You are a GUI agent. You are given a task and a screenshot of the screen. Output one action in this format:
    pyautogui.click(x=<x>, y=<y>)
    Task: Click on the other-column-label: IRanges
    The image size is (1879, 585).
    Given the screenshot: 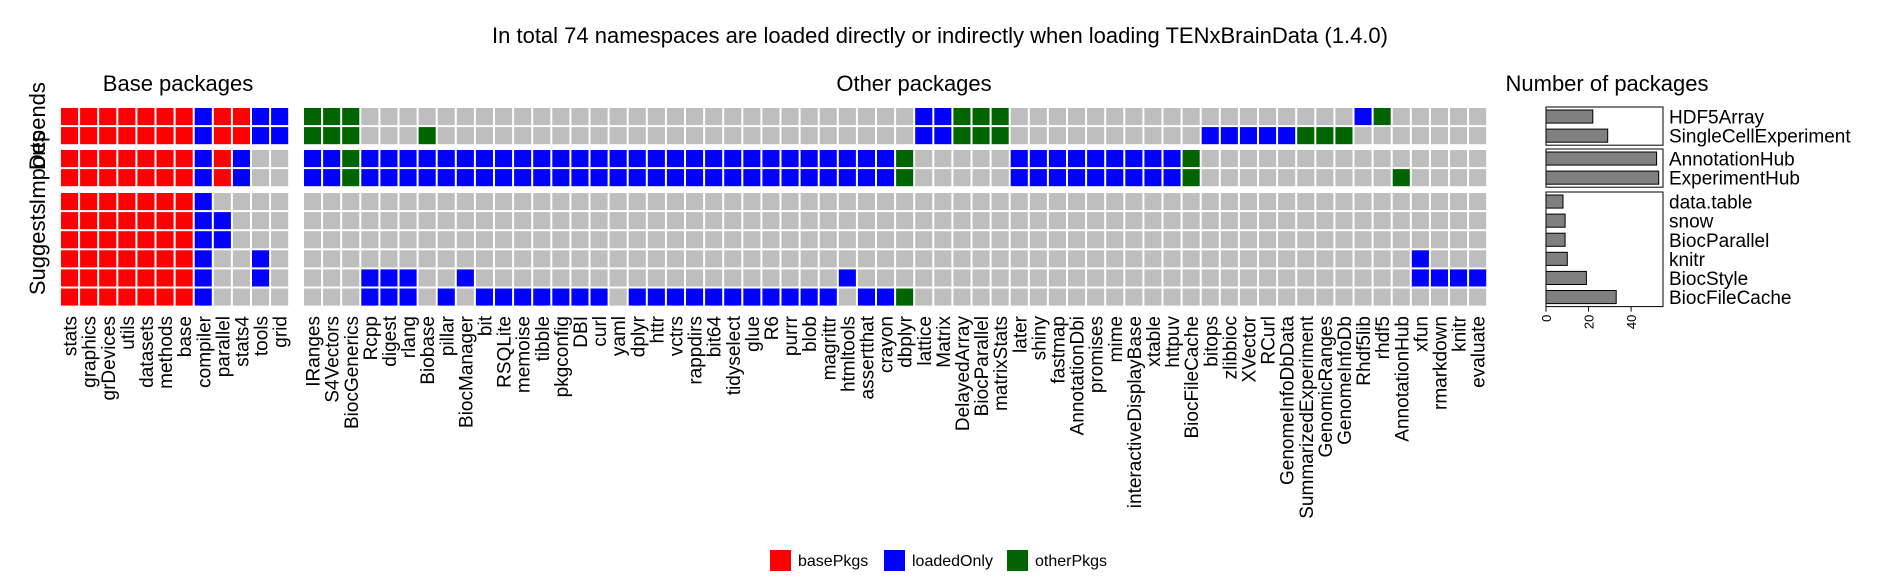 What is the action you would take?
    pyautogui.click(x=314, y=351)
    